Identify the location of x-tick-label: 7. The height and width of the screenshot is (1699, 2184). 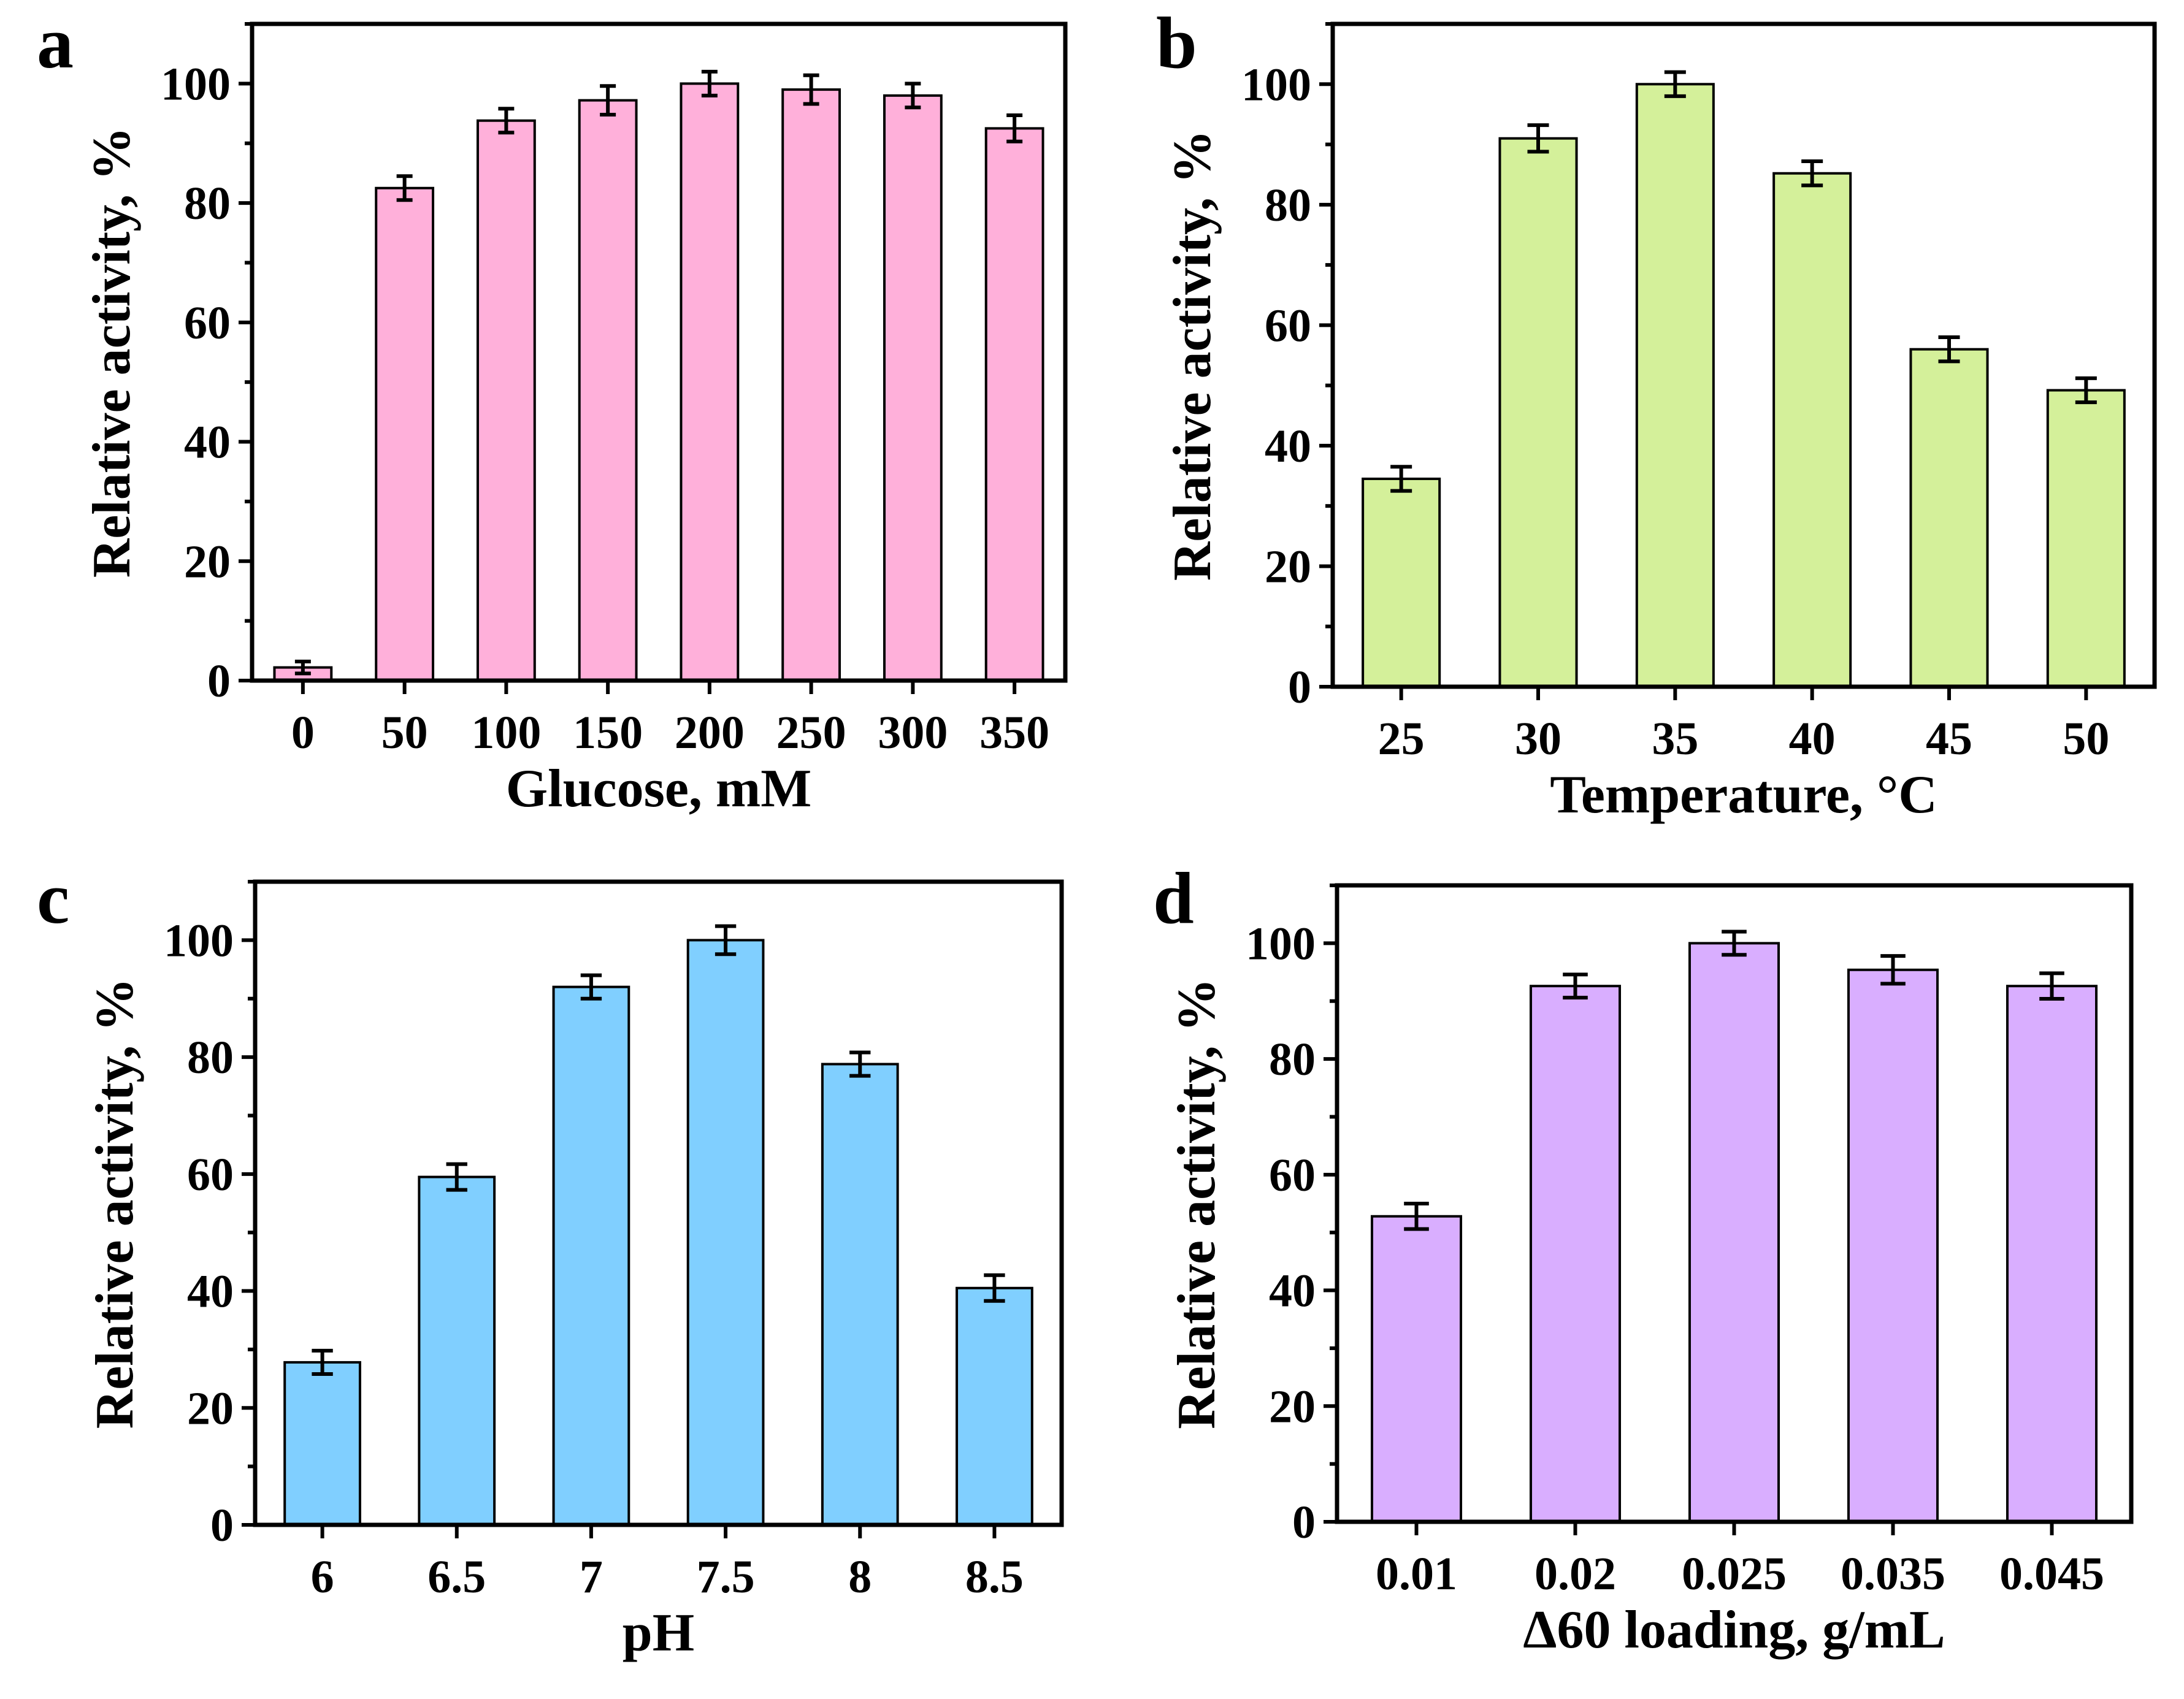
(591, 1577).